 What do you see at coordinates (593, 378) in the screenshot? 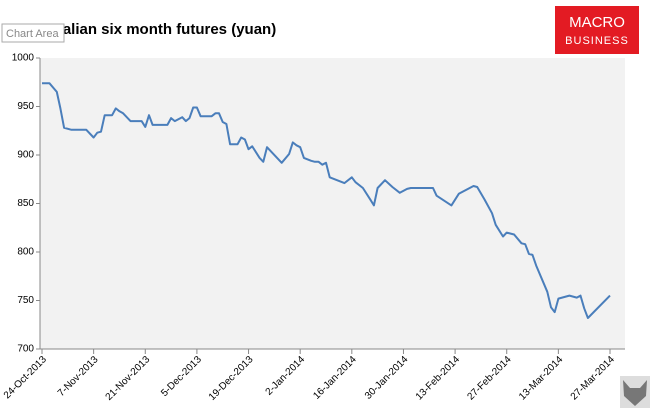
I see `x-tick-label: 27-Mar-2014` at bounding box center [593, 378].